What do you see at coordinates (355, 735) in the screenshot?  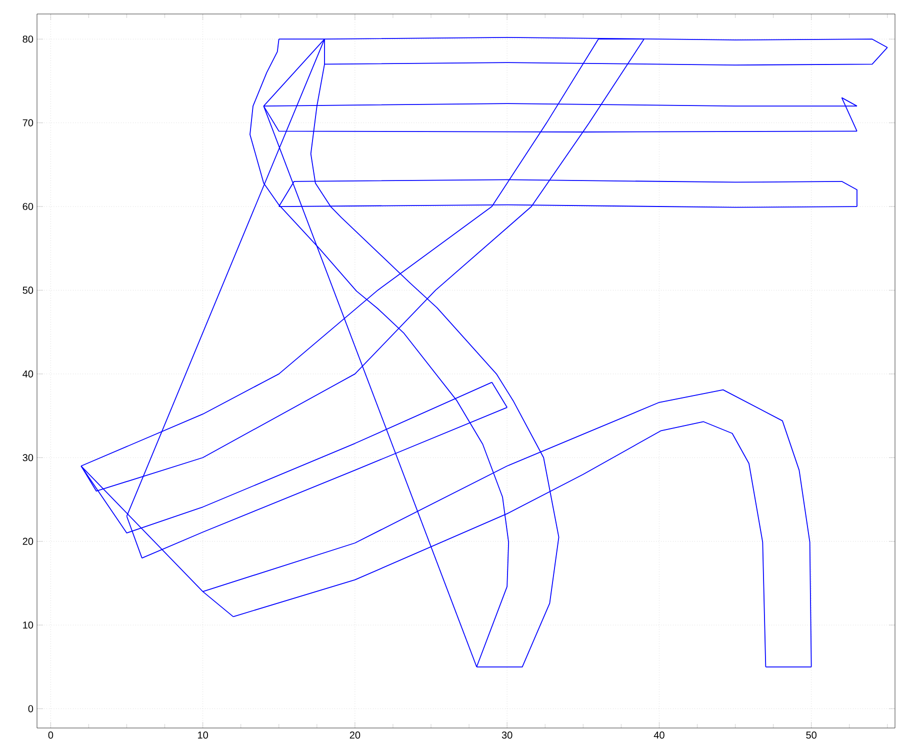 I see `x-tick-label: 20` at bounding box center [355, 735].